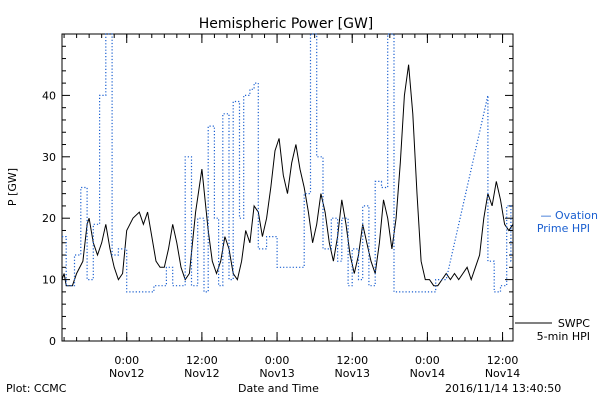  Describe the element at coordinates (49, 218) in the screenshot. I see `y-tick-label: 20` at that location.